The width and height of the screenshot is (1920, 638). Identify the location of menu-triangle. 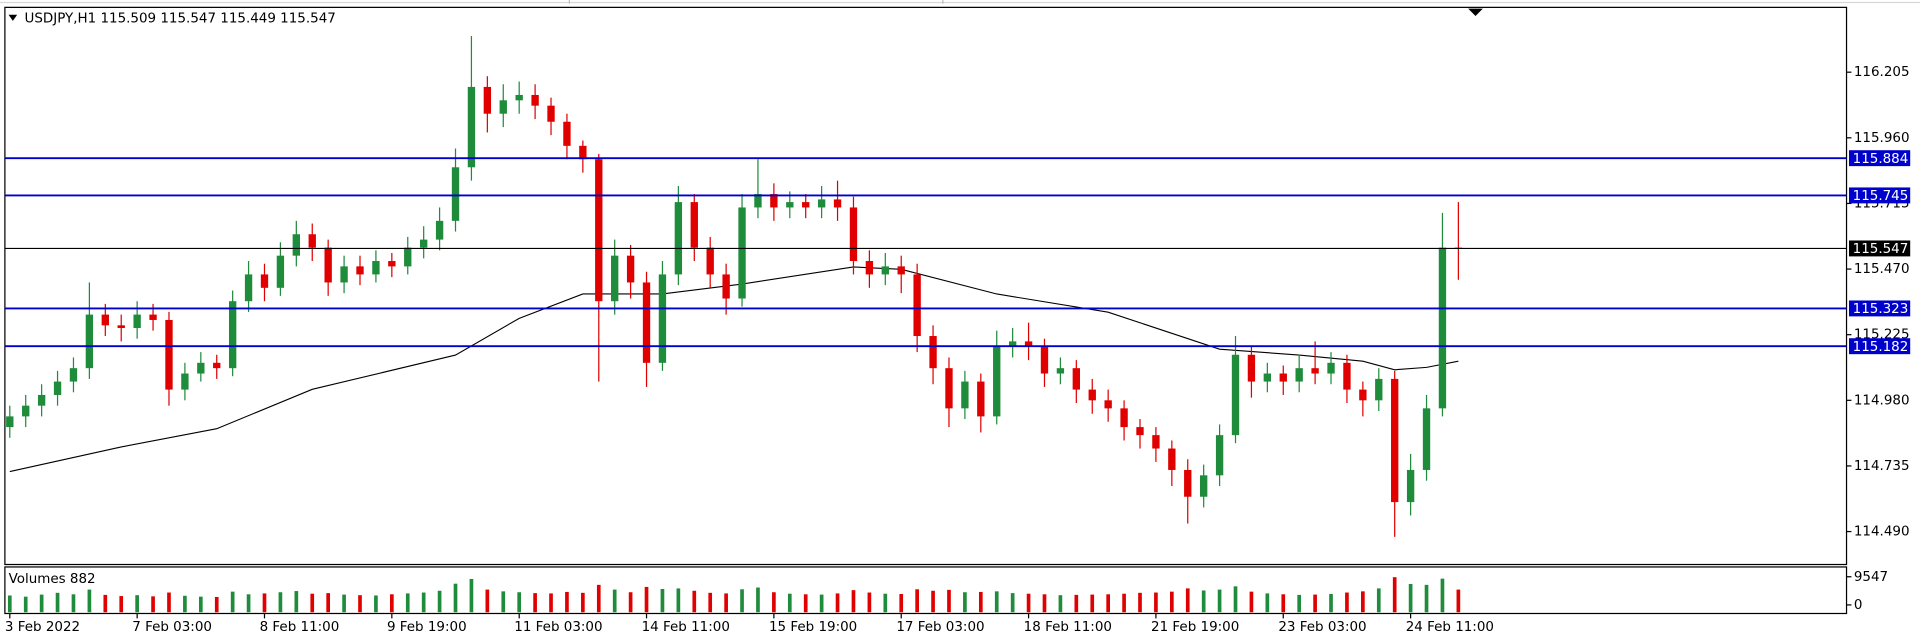
(13, 17).